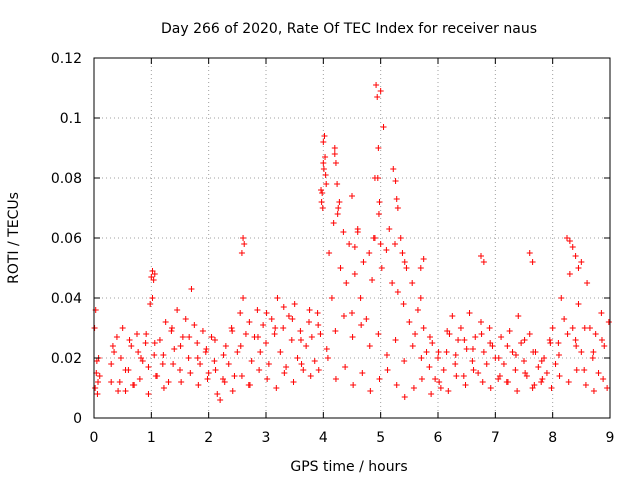 This screenshot has width=640, height=480. Describe the element at coordinates (71, 119) in the screenshot. I see `y-tick-label: 0.1` at that location.